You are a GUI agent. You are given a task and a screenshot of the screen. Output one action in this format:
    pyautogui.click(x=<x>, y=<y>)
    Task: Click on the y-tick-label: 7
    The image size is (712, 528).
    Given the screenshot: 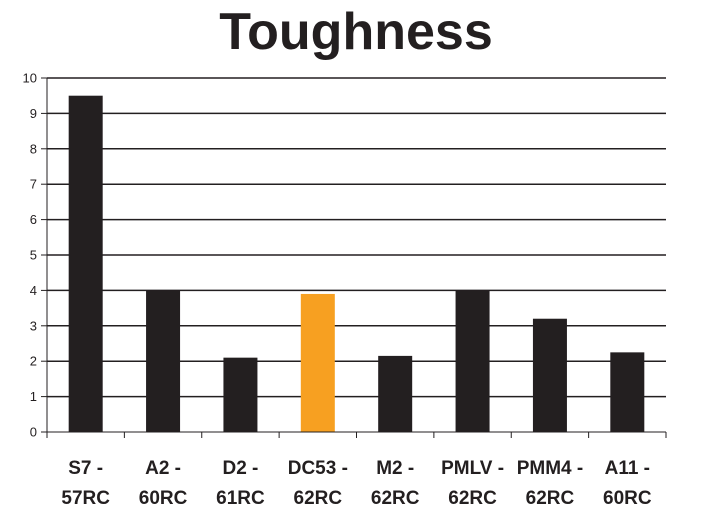 What is the action you would take?
    pyautogui.click(x=33, y=184)
    